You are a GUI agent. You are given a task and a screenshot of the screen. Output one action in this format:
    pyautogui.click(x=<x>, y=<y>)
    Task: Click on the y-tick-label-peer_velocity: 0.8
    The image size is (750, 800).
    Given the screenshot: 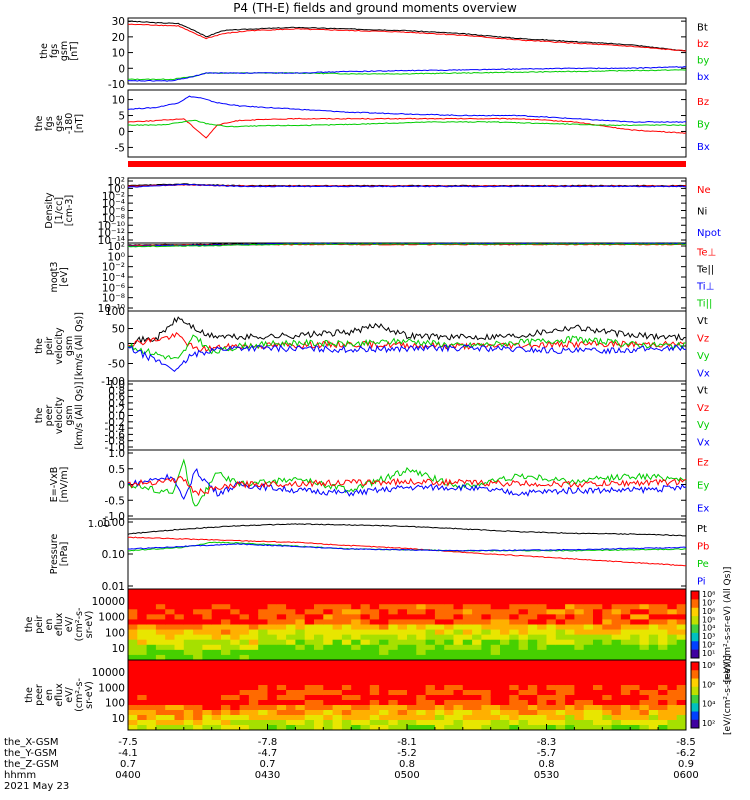 What is the action you would take?
    pyautogui.click(x=116, y=391)
    